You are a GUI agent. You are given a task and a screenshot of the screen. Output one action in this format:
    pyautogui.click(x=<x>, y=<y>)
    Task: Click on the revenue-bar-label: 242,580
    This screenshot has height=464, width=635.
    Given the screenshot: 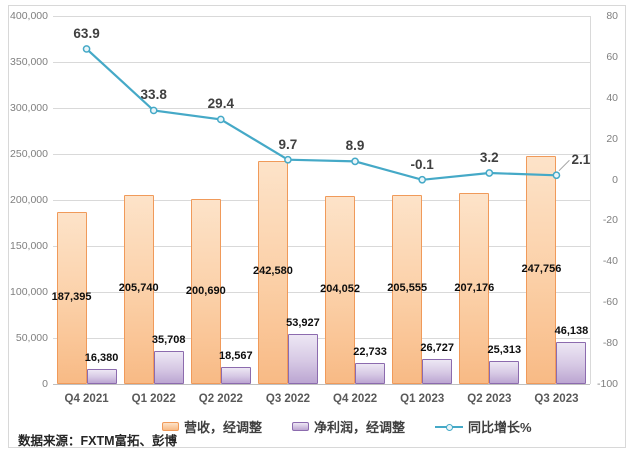 What is the action you would take?
    pyautogui.click(x=273, y=271)
    